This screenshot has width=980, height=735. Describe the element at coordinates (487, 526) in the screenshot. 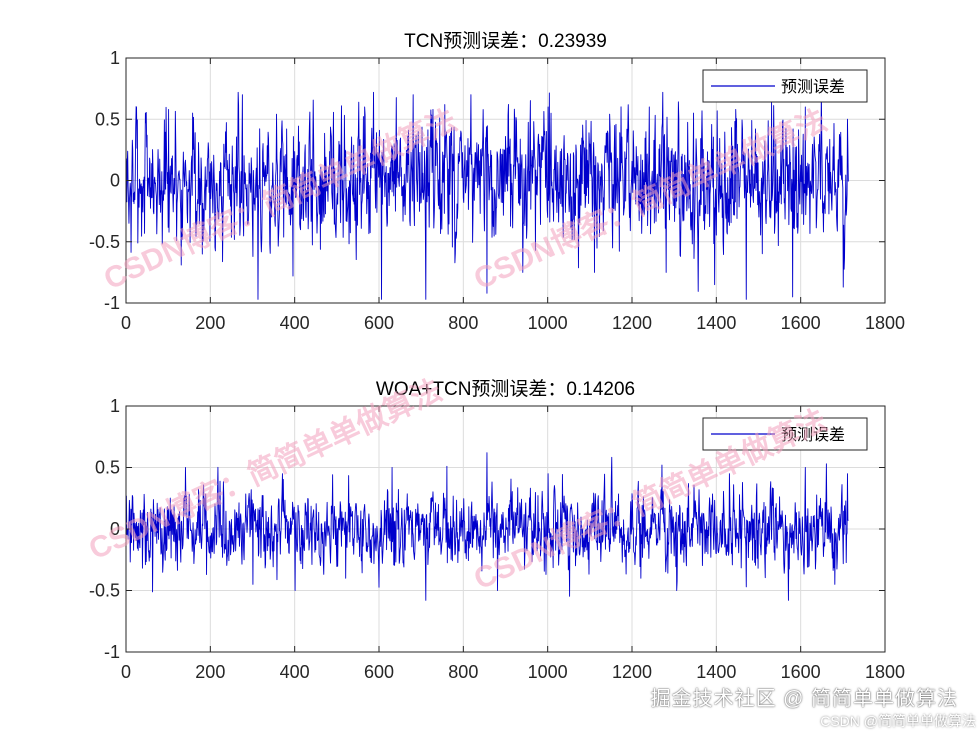

I see `series-line` at that location.